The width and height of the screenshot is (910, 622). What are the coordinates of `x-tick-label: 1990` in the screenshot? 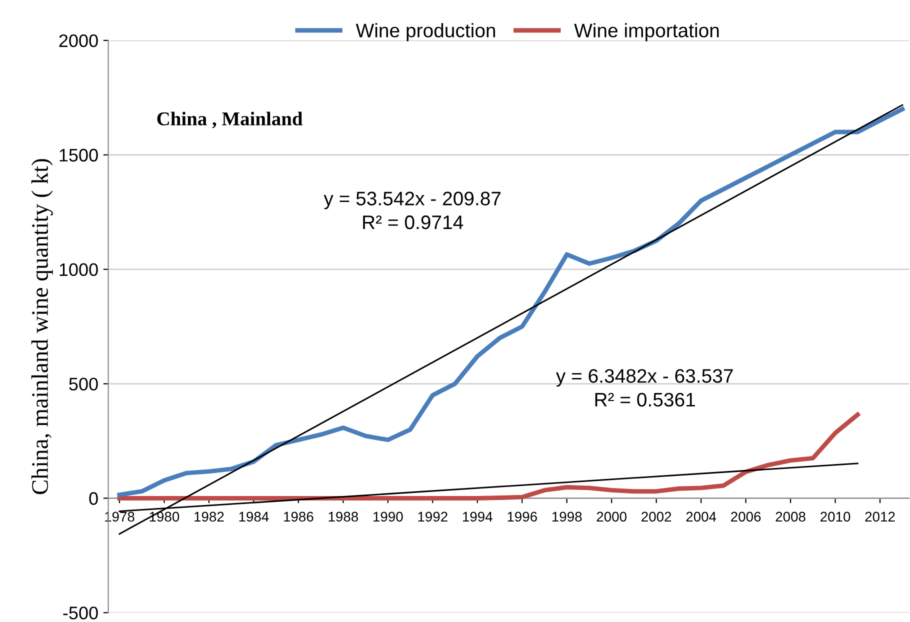 It's located at (388, 517).